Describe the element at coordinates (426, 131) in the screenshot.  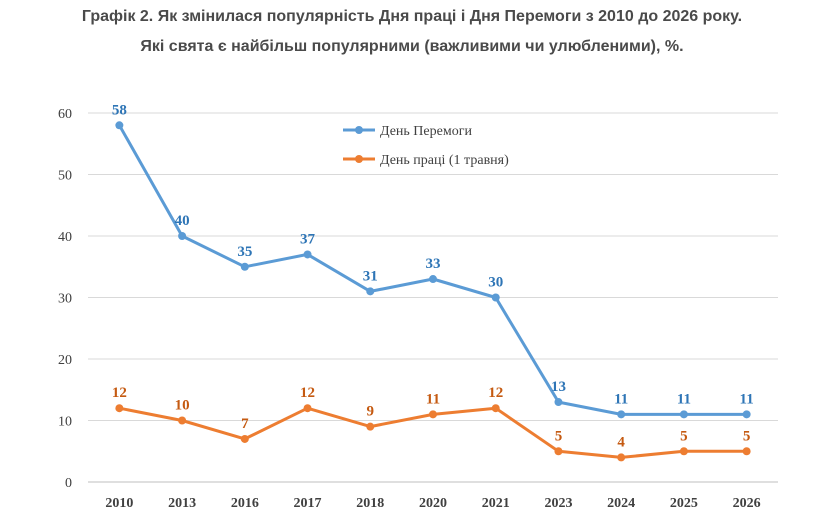
I see `legend-label: День Перемоги` at that location.